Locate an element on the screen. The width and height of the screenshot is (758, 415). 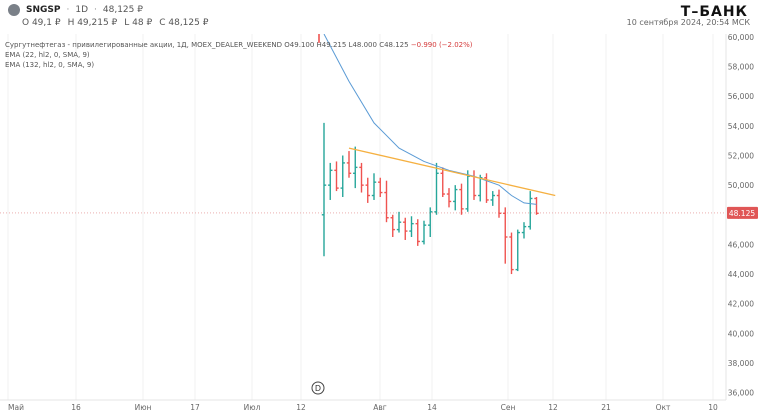
high-value: H 49,215 ₽ is located at coordinates (92, 23).